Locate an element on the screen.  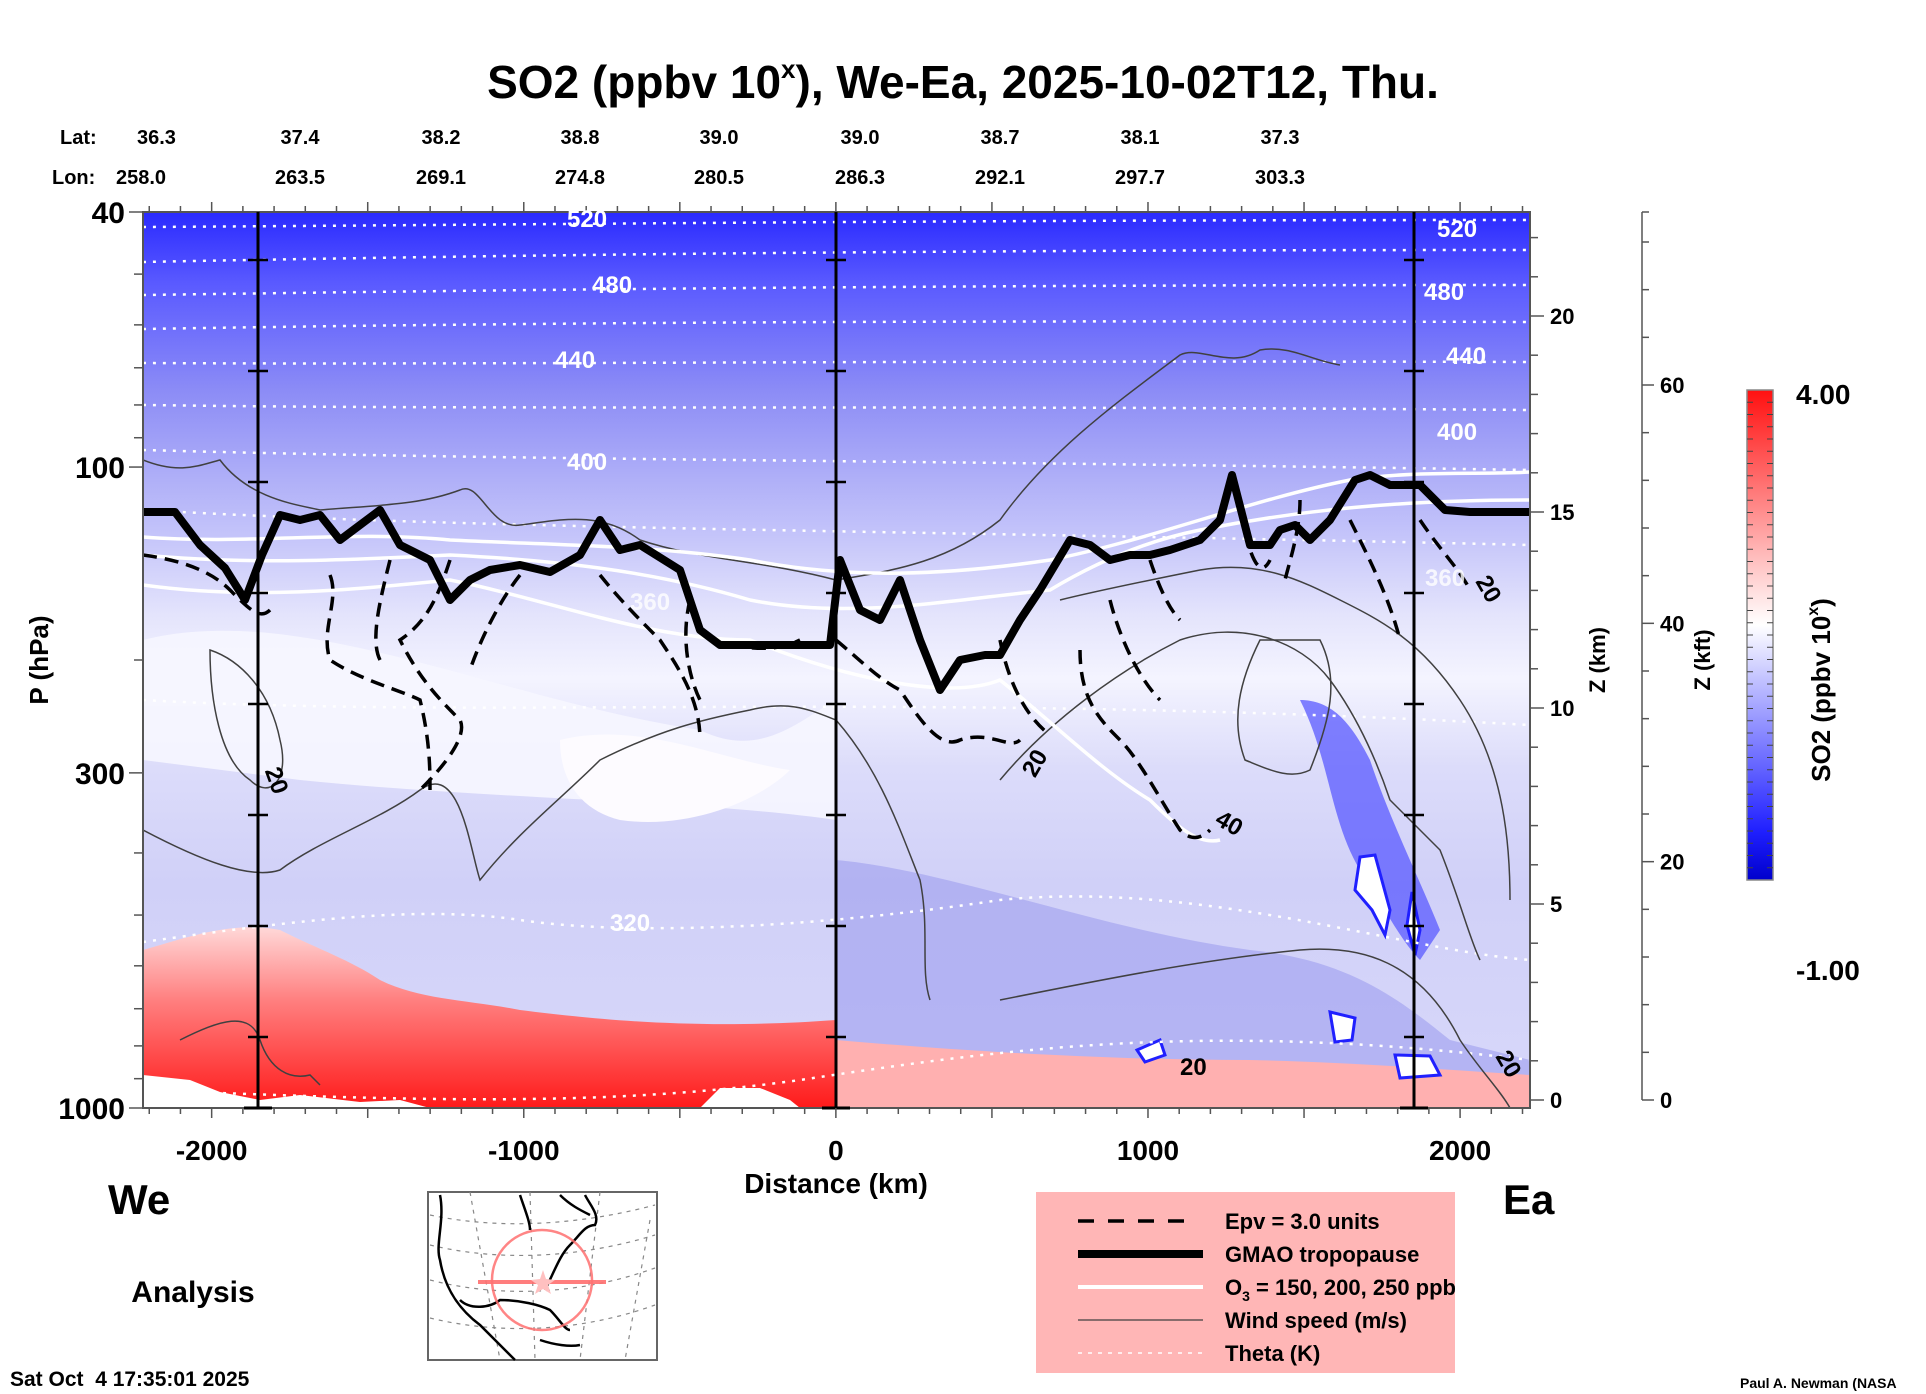
colorbar-min-label: -1.00 is located at coordinates (1828, 970).